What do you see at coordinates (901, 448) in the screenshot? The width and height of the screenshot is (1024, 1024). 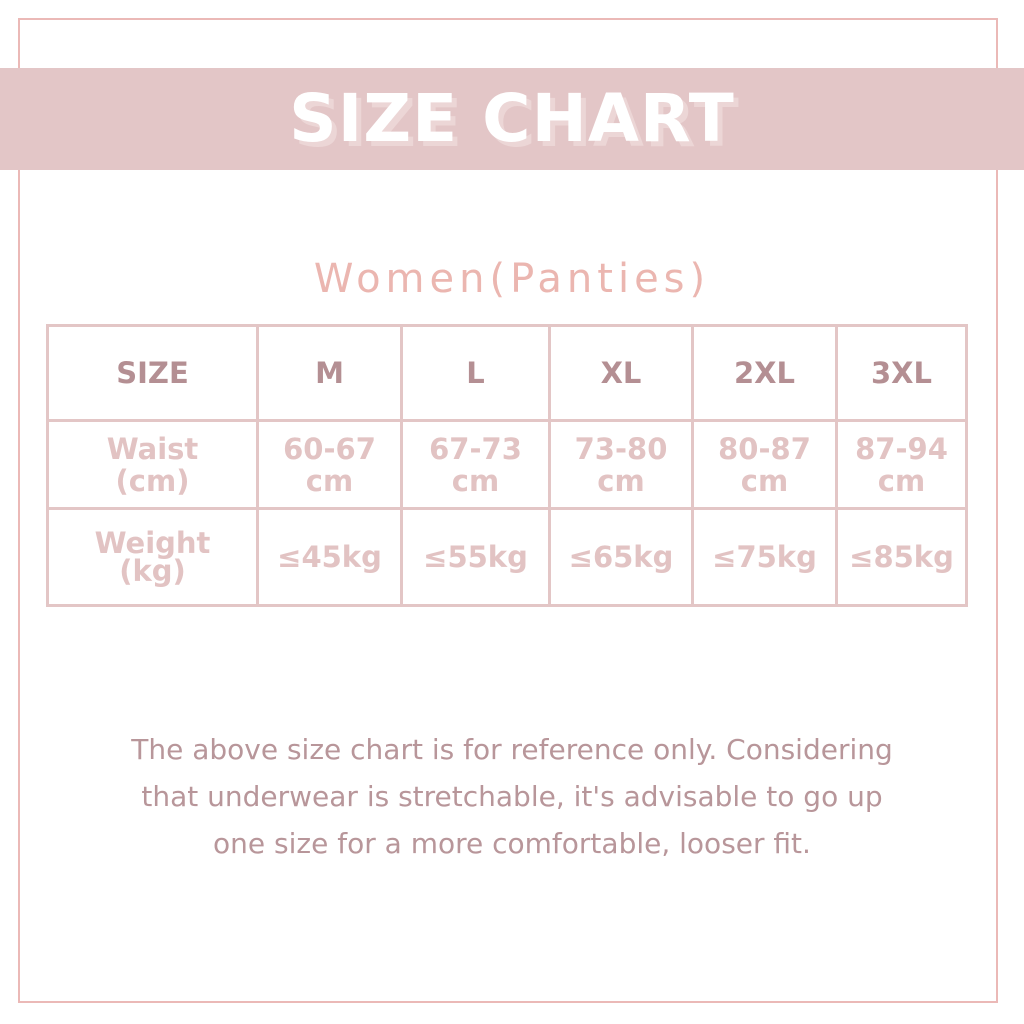 I see `value: 87-94` at bounding box center [901, 448].